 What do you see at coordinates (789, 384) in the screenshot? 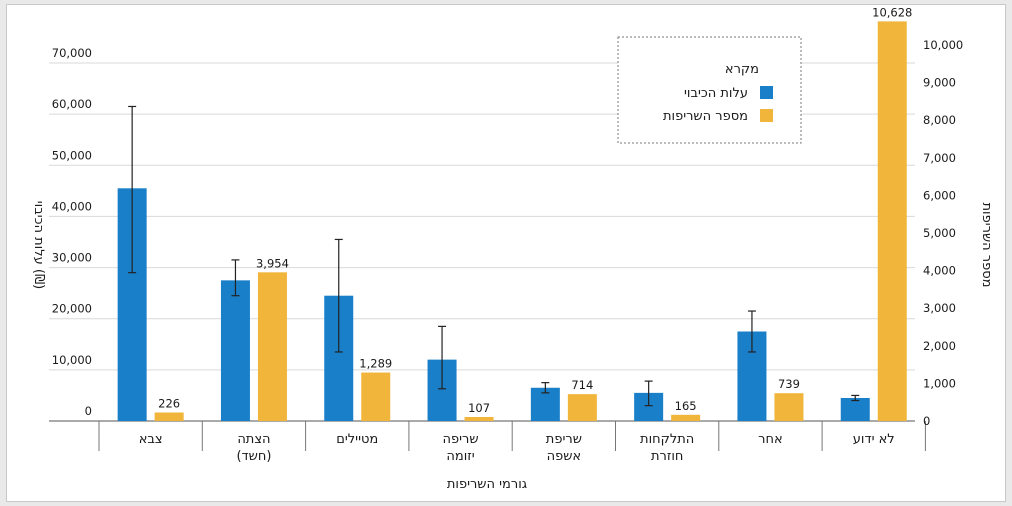
I see `count-value-label: 739` at bounding box center [789, 384].